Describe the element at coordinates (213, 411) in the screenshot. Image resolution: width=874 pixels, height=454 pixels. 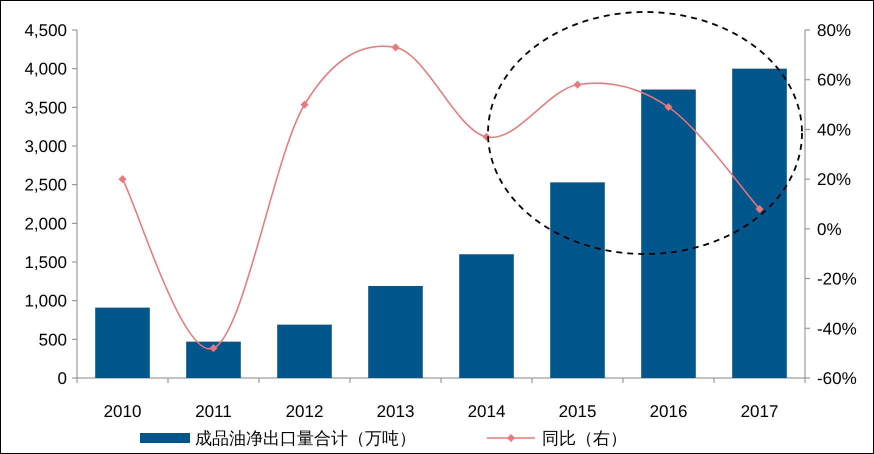
I see `x-tick-label: 2011` at that location.